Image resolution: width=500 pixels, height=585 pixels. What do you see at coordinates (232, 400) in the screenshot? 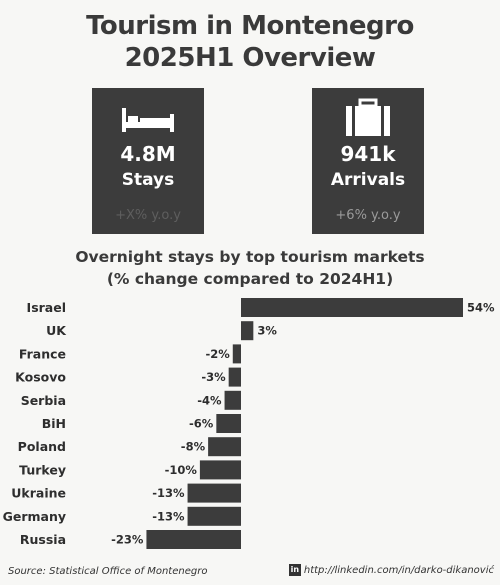
I see `bar-serbia` at bounding box center [232, 400].